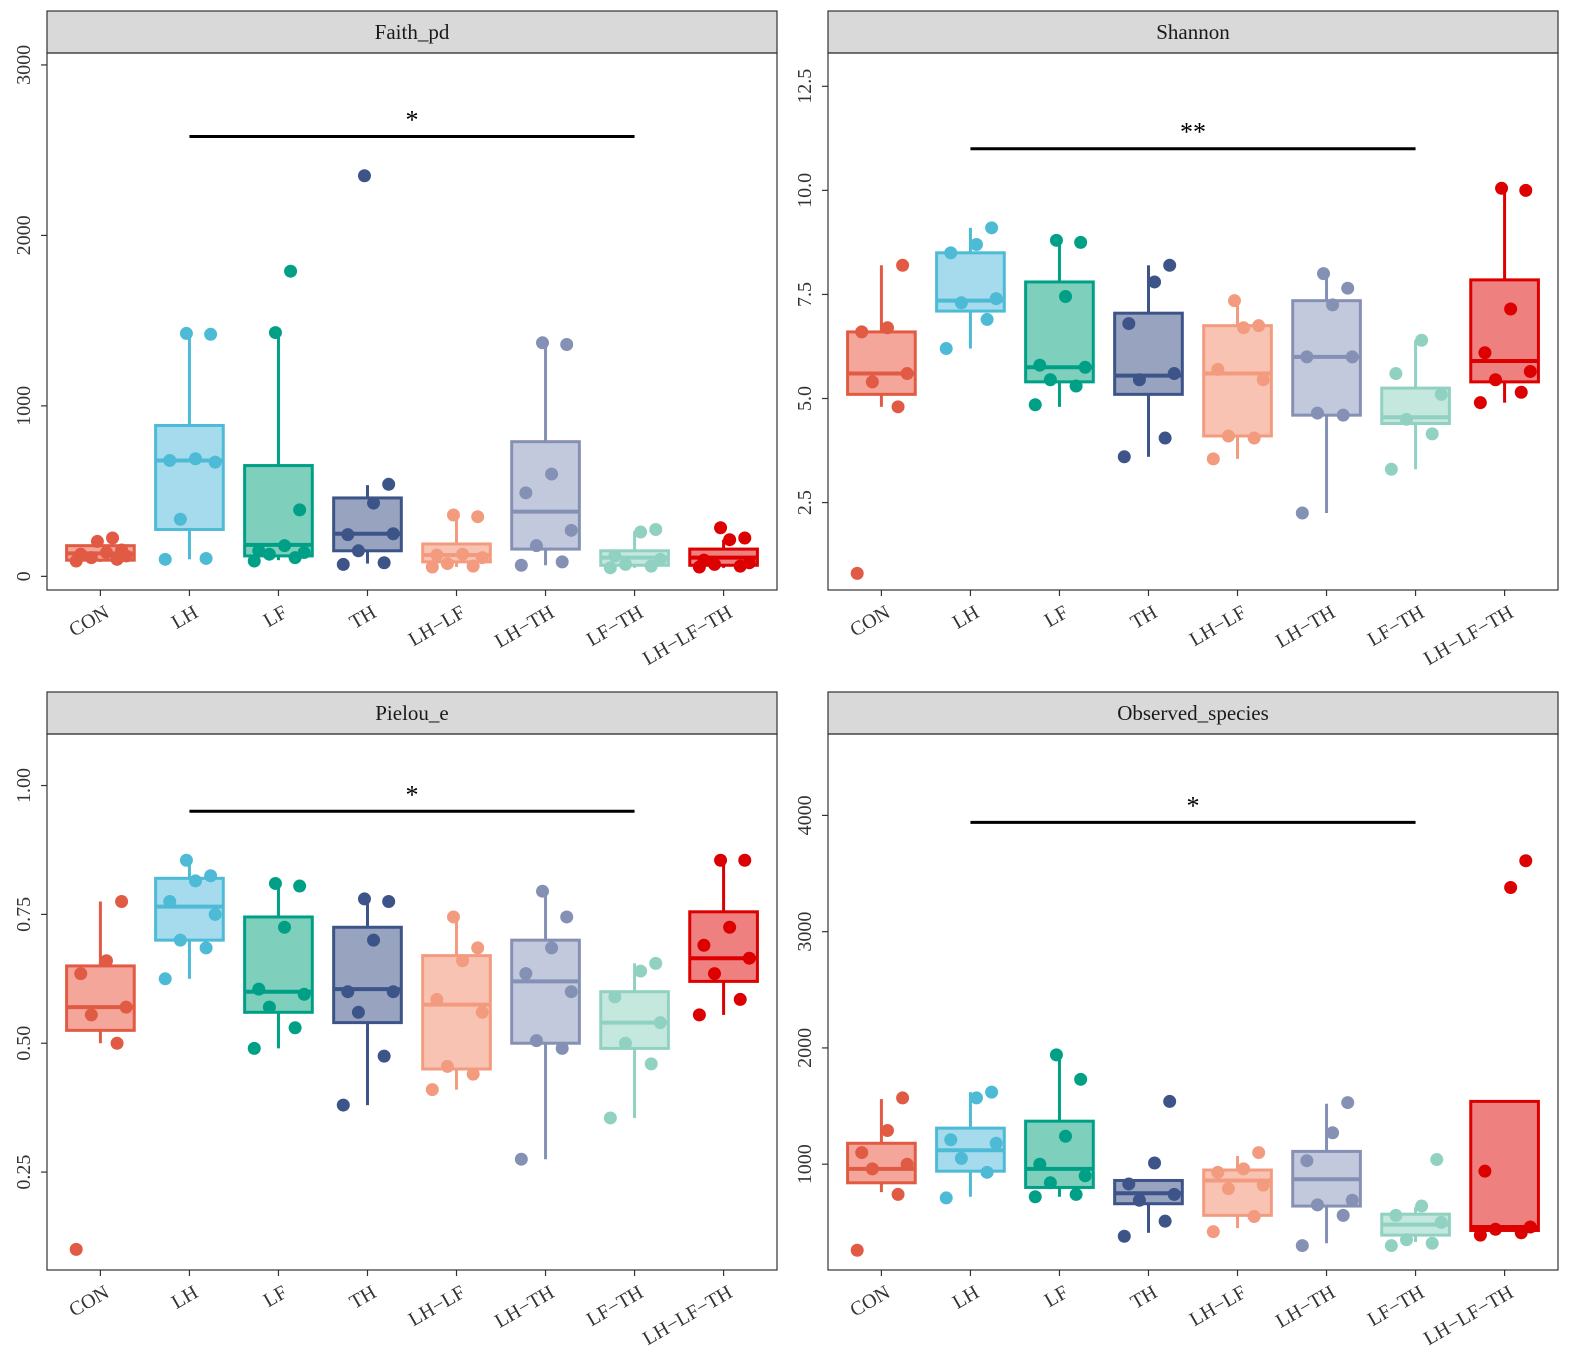 This screenshot has width=1571, height=1367. Describe the element at coordinates (805, 815) in the screenshot. I see `y-tick-label: 4000` at that location.